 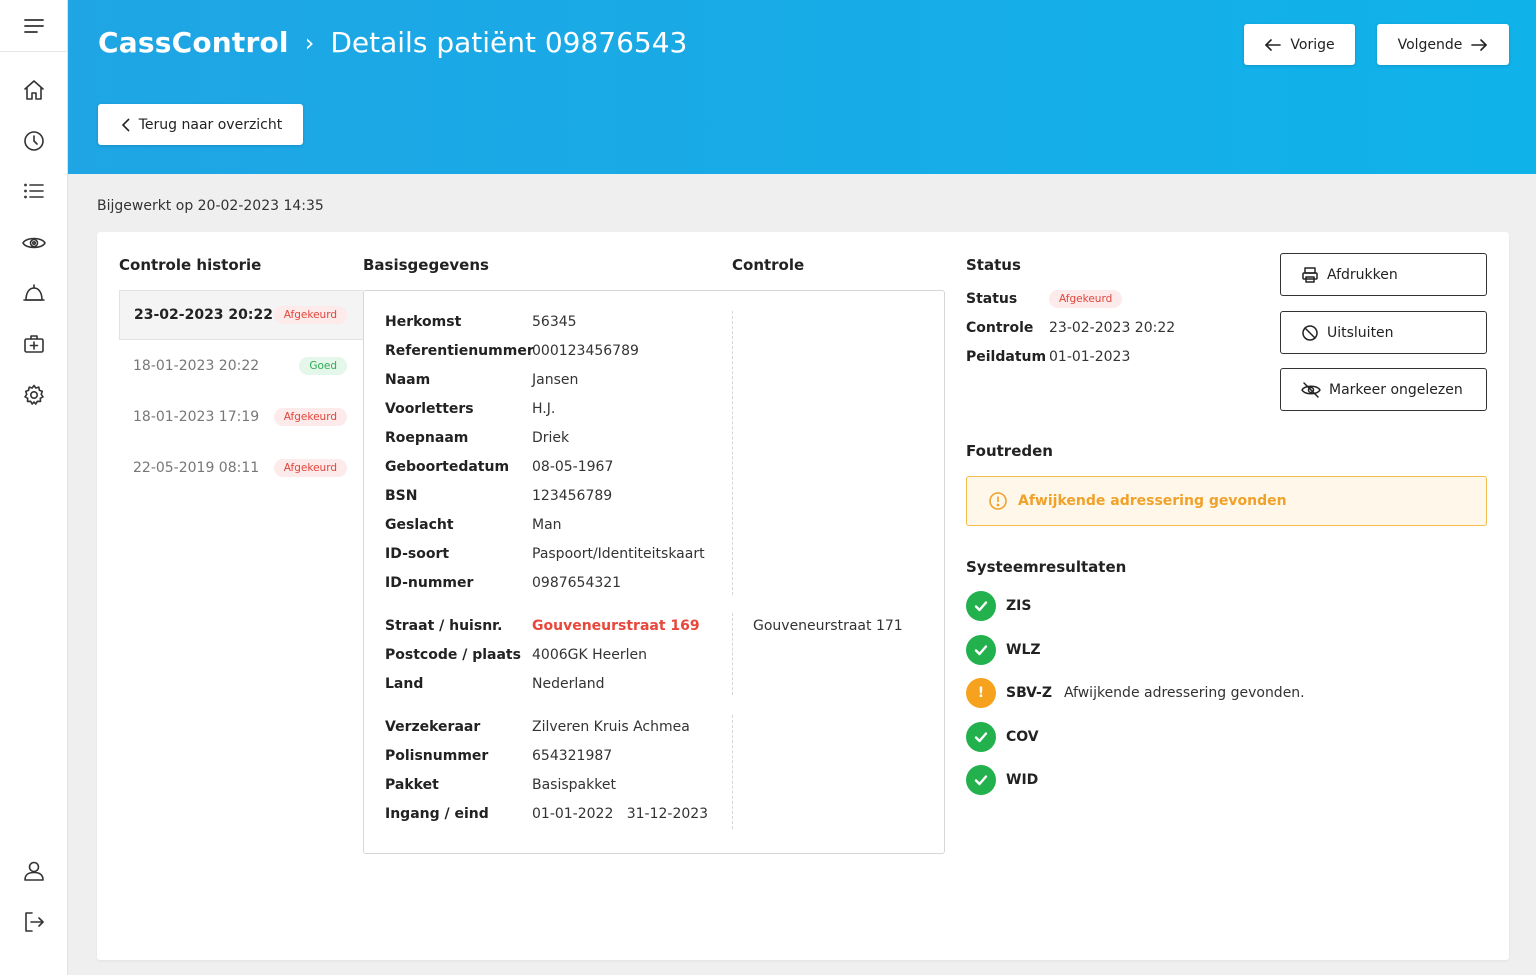 I want to click on field-label: BSN, so click(x=401, y=496).